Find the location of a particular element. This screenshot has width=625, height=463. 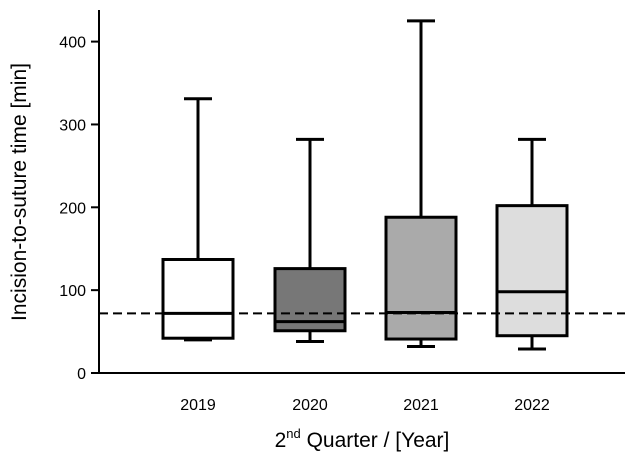

x-axis-title: 2nd Quarter / [Year] is located at coordinates (362, 439).